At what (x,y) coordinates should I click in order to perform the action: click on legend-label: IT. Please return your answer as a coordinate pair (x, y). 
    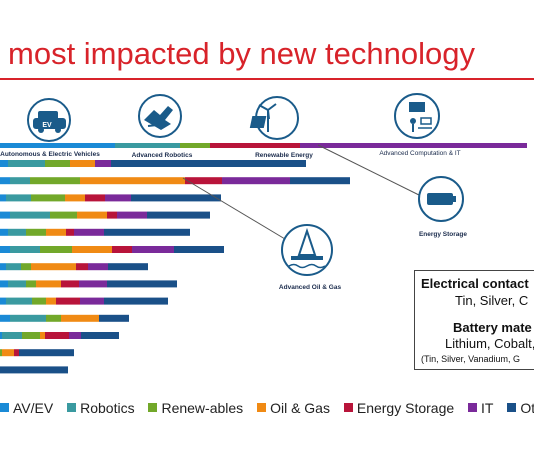
    Looking at the image, I should click on (487, 408).